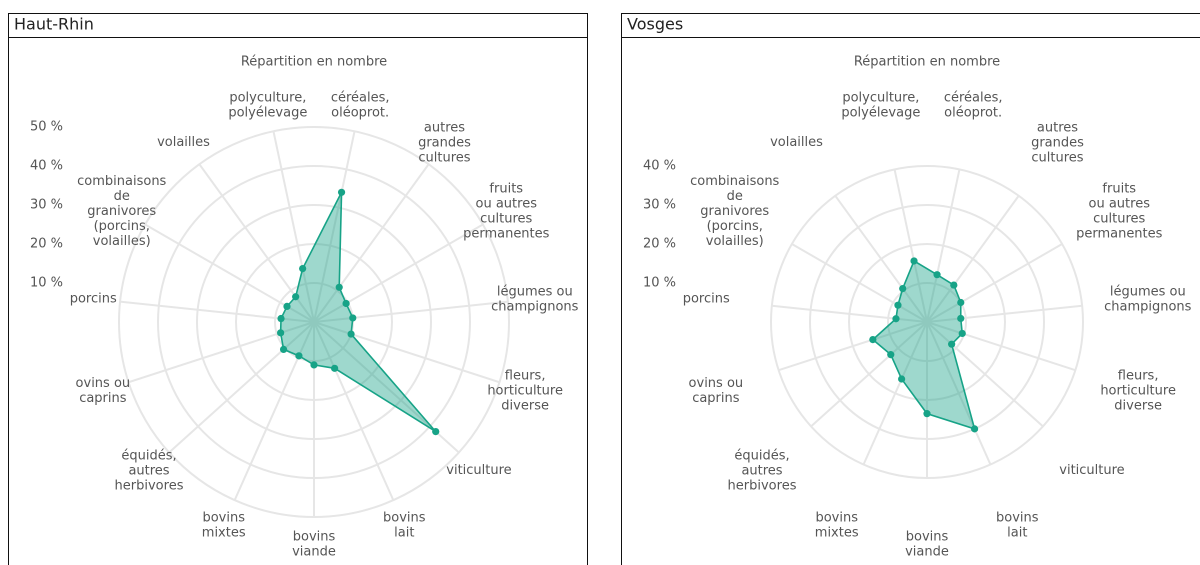 The height and width of the screenshot is (565, 1200). Describe the element at coordinates (655, 24) in the screenshot. I see `panel-title: Vosges` at that location.